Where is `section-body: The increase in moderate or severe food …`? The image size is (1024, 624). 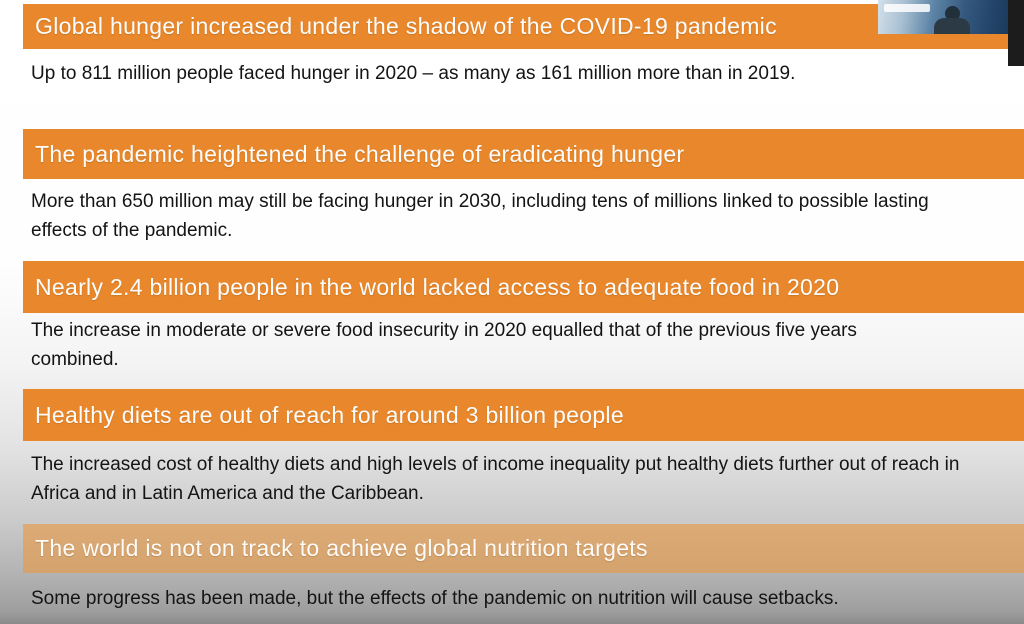 section-body: The increase in moderate or severe food … is located at coordinates (444, 345).